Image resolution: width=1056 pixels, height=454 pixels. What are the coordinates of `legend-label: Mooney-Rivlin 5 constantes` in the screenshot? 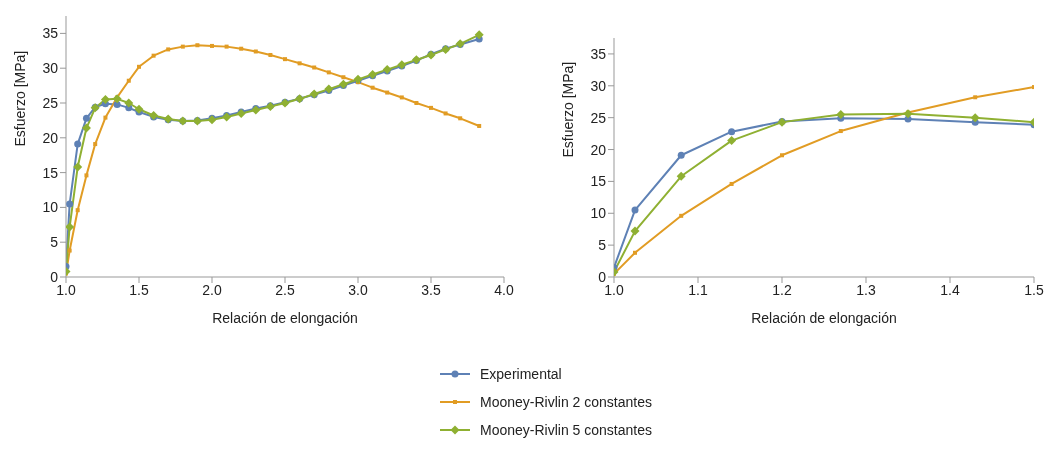 It's located at (566, 430).